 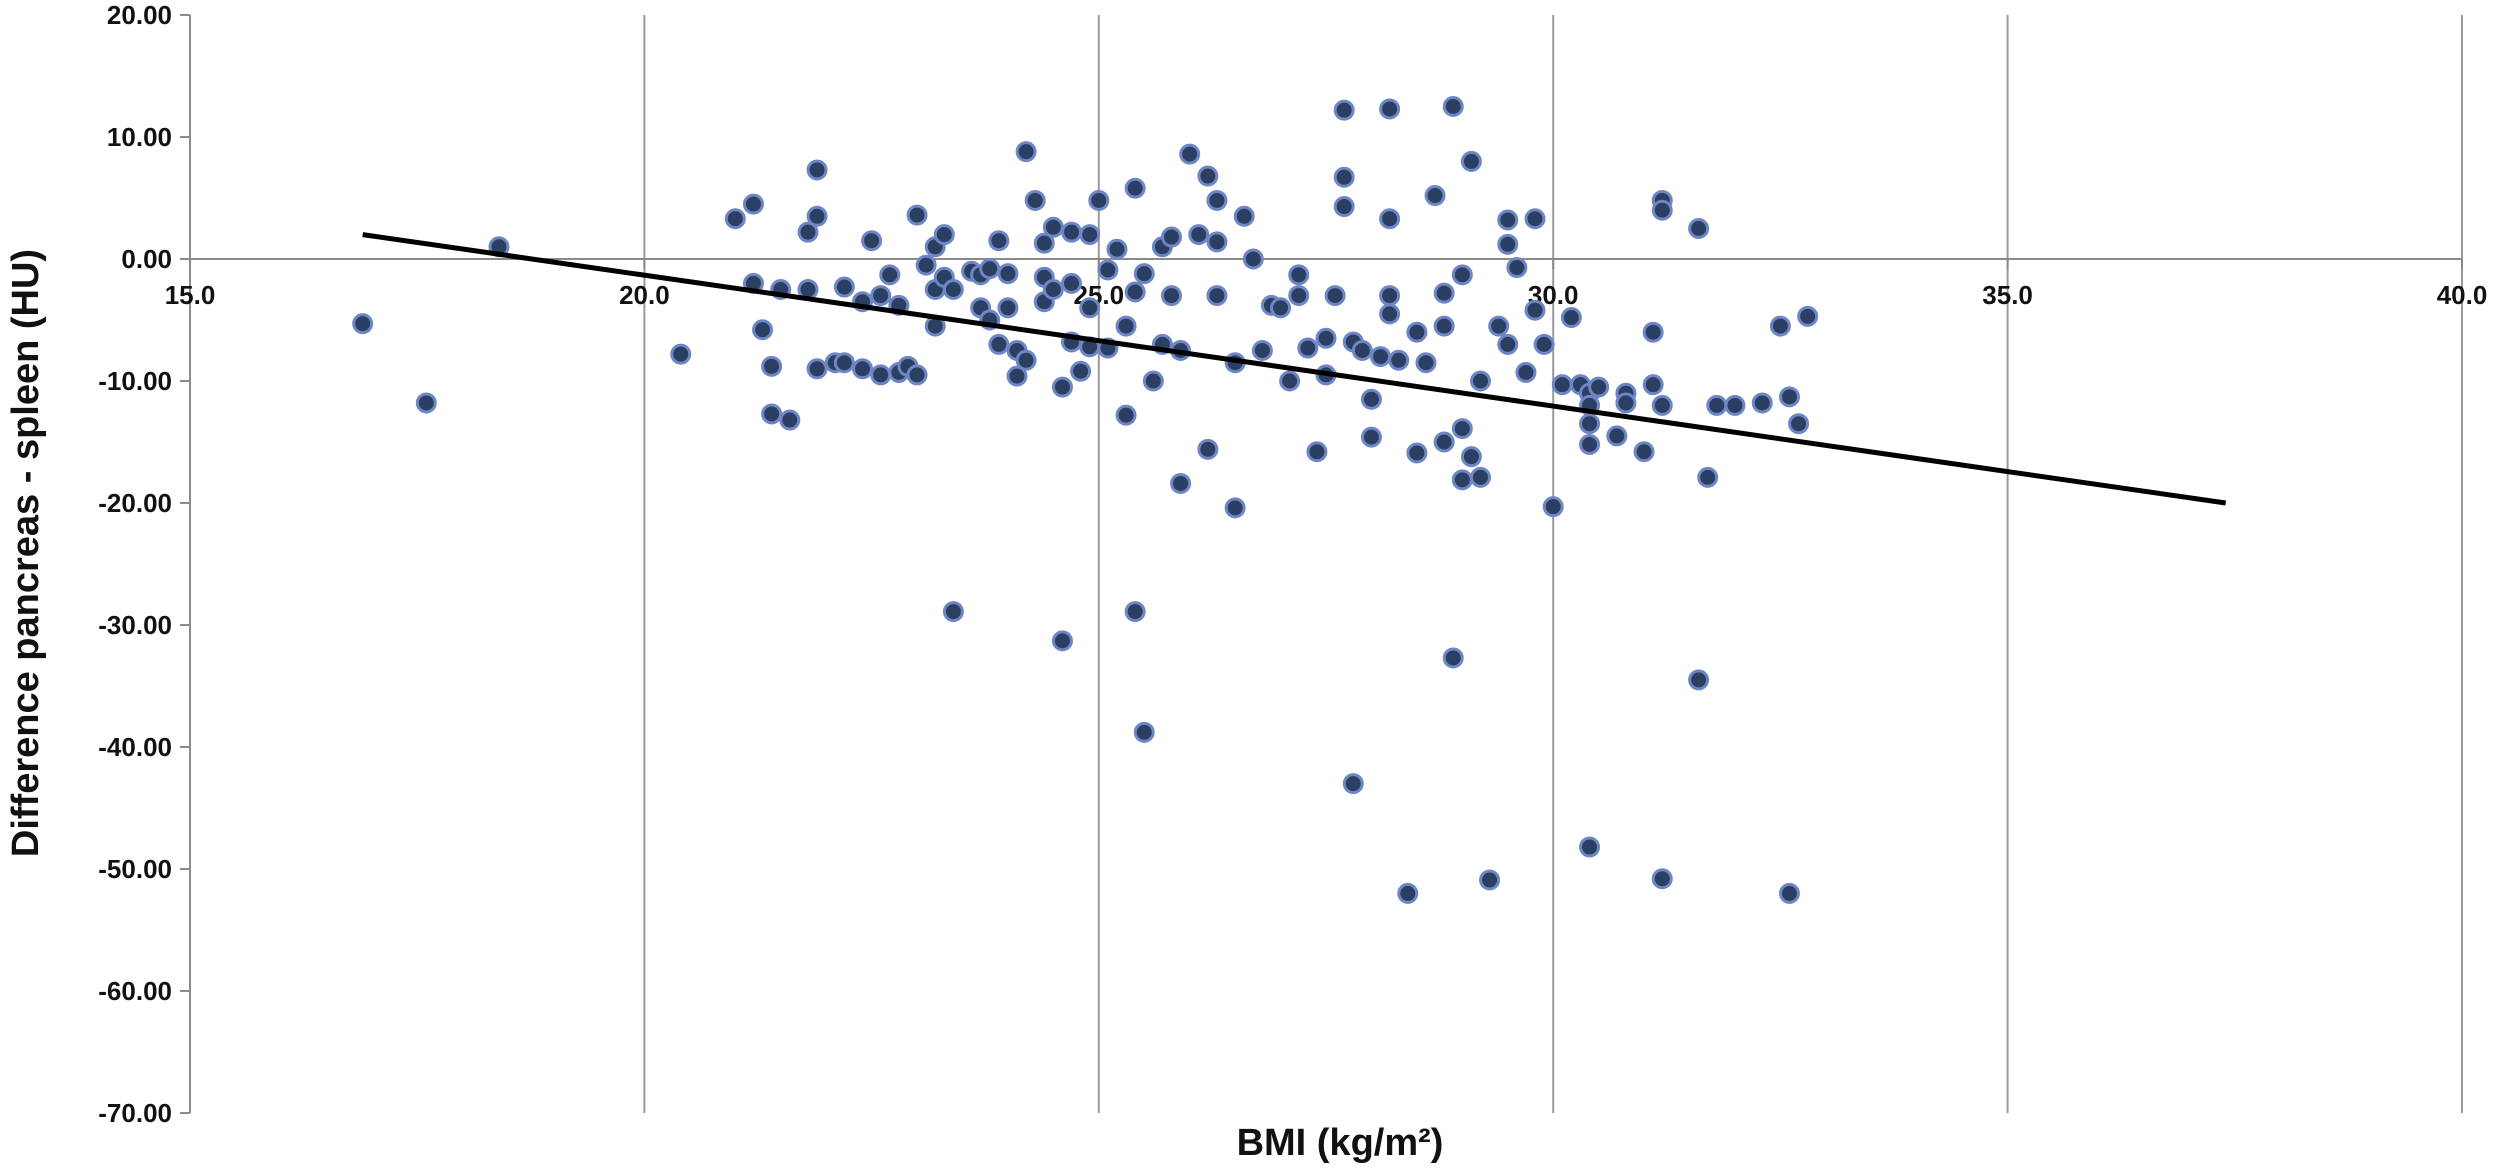 I want to click on y-tick-label: 0.00, so click(x=146, y=259).